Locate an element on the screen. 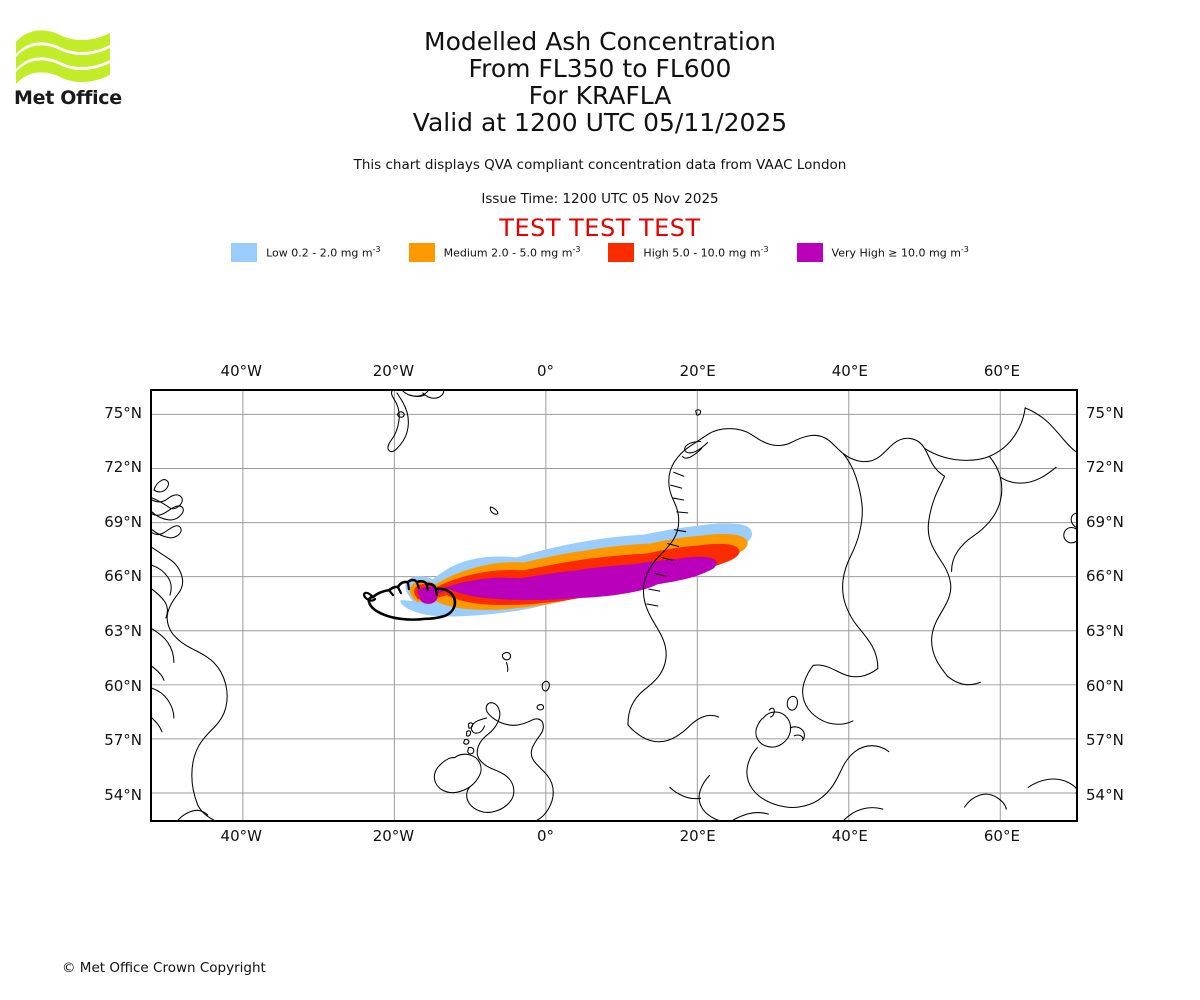  coast-orkney is located at coordinates (540, 707).